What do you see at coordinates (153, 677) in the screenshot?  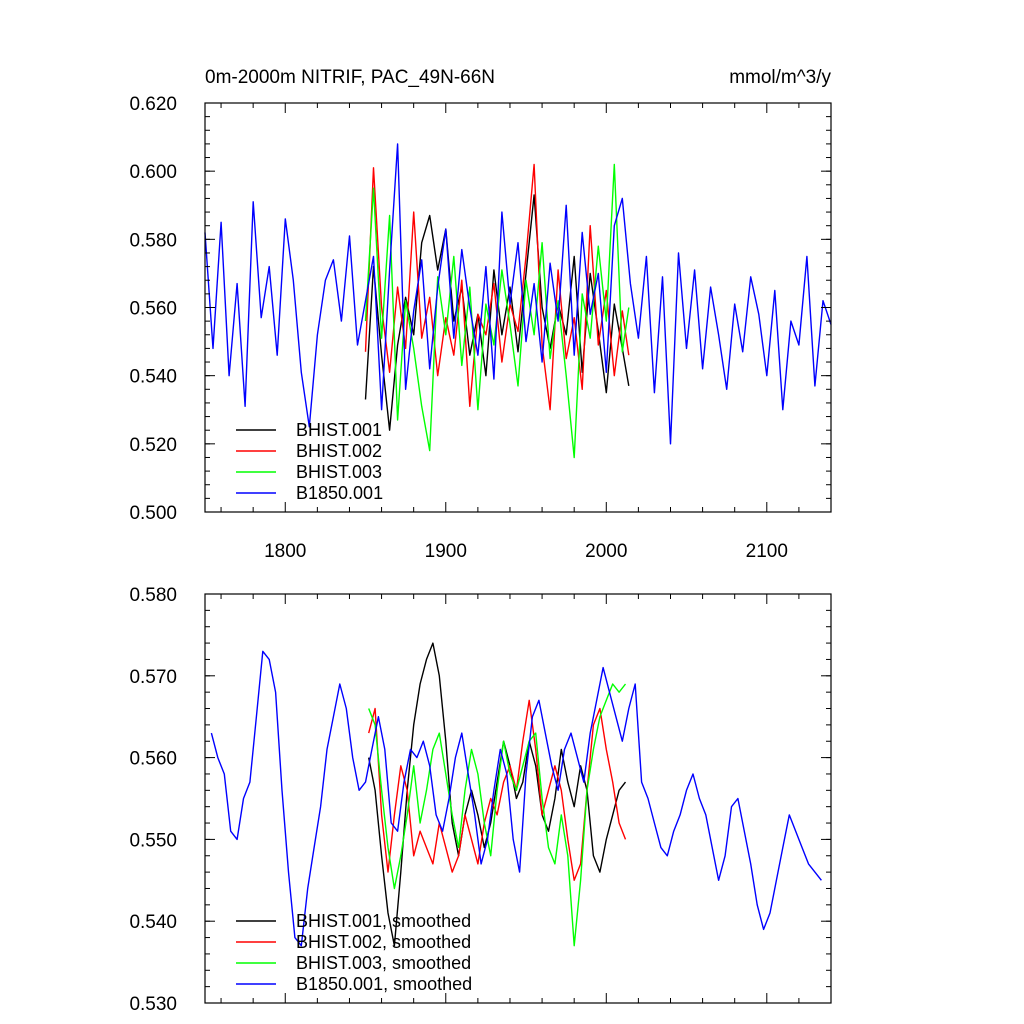 I see `bottom-y-tick-label: 0.570` at bounding box center [153, 677].